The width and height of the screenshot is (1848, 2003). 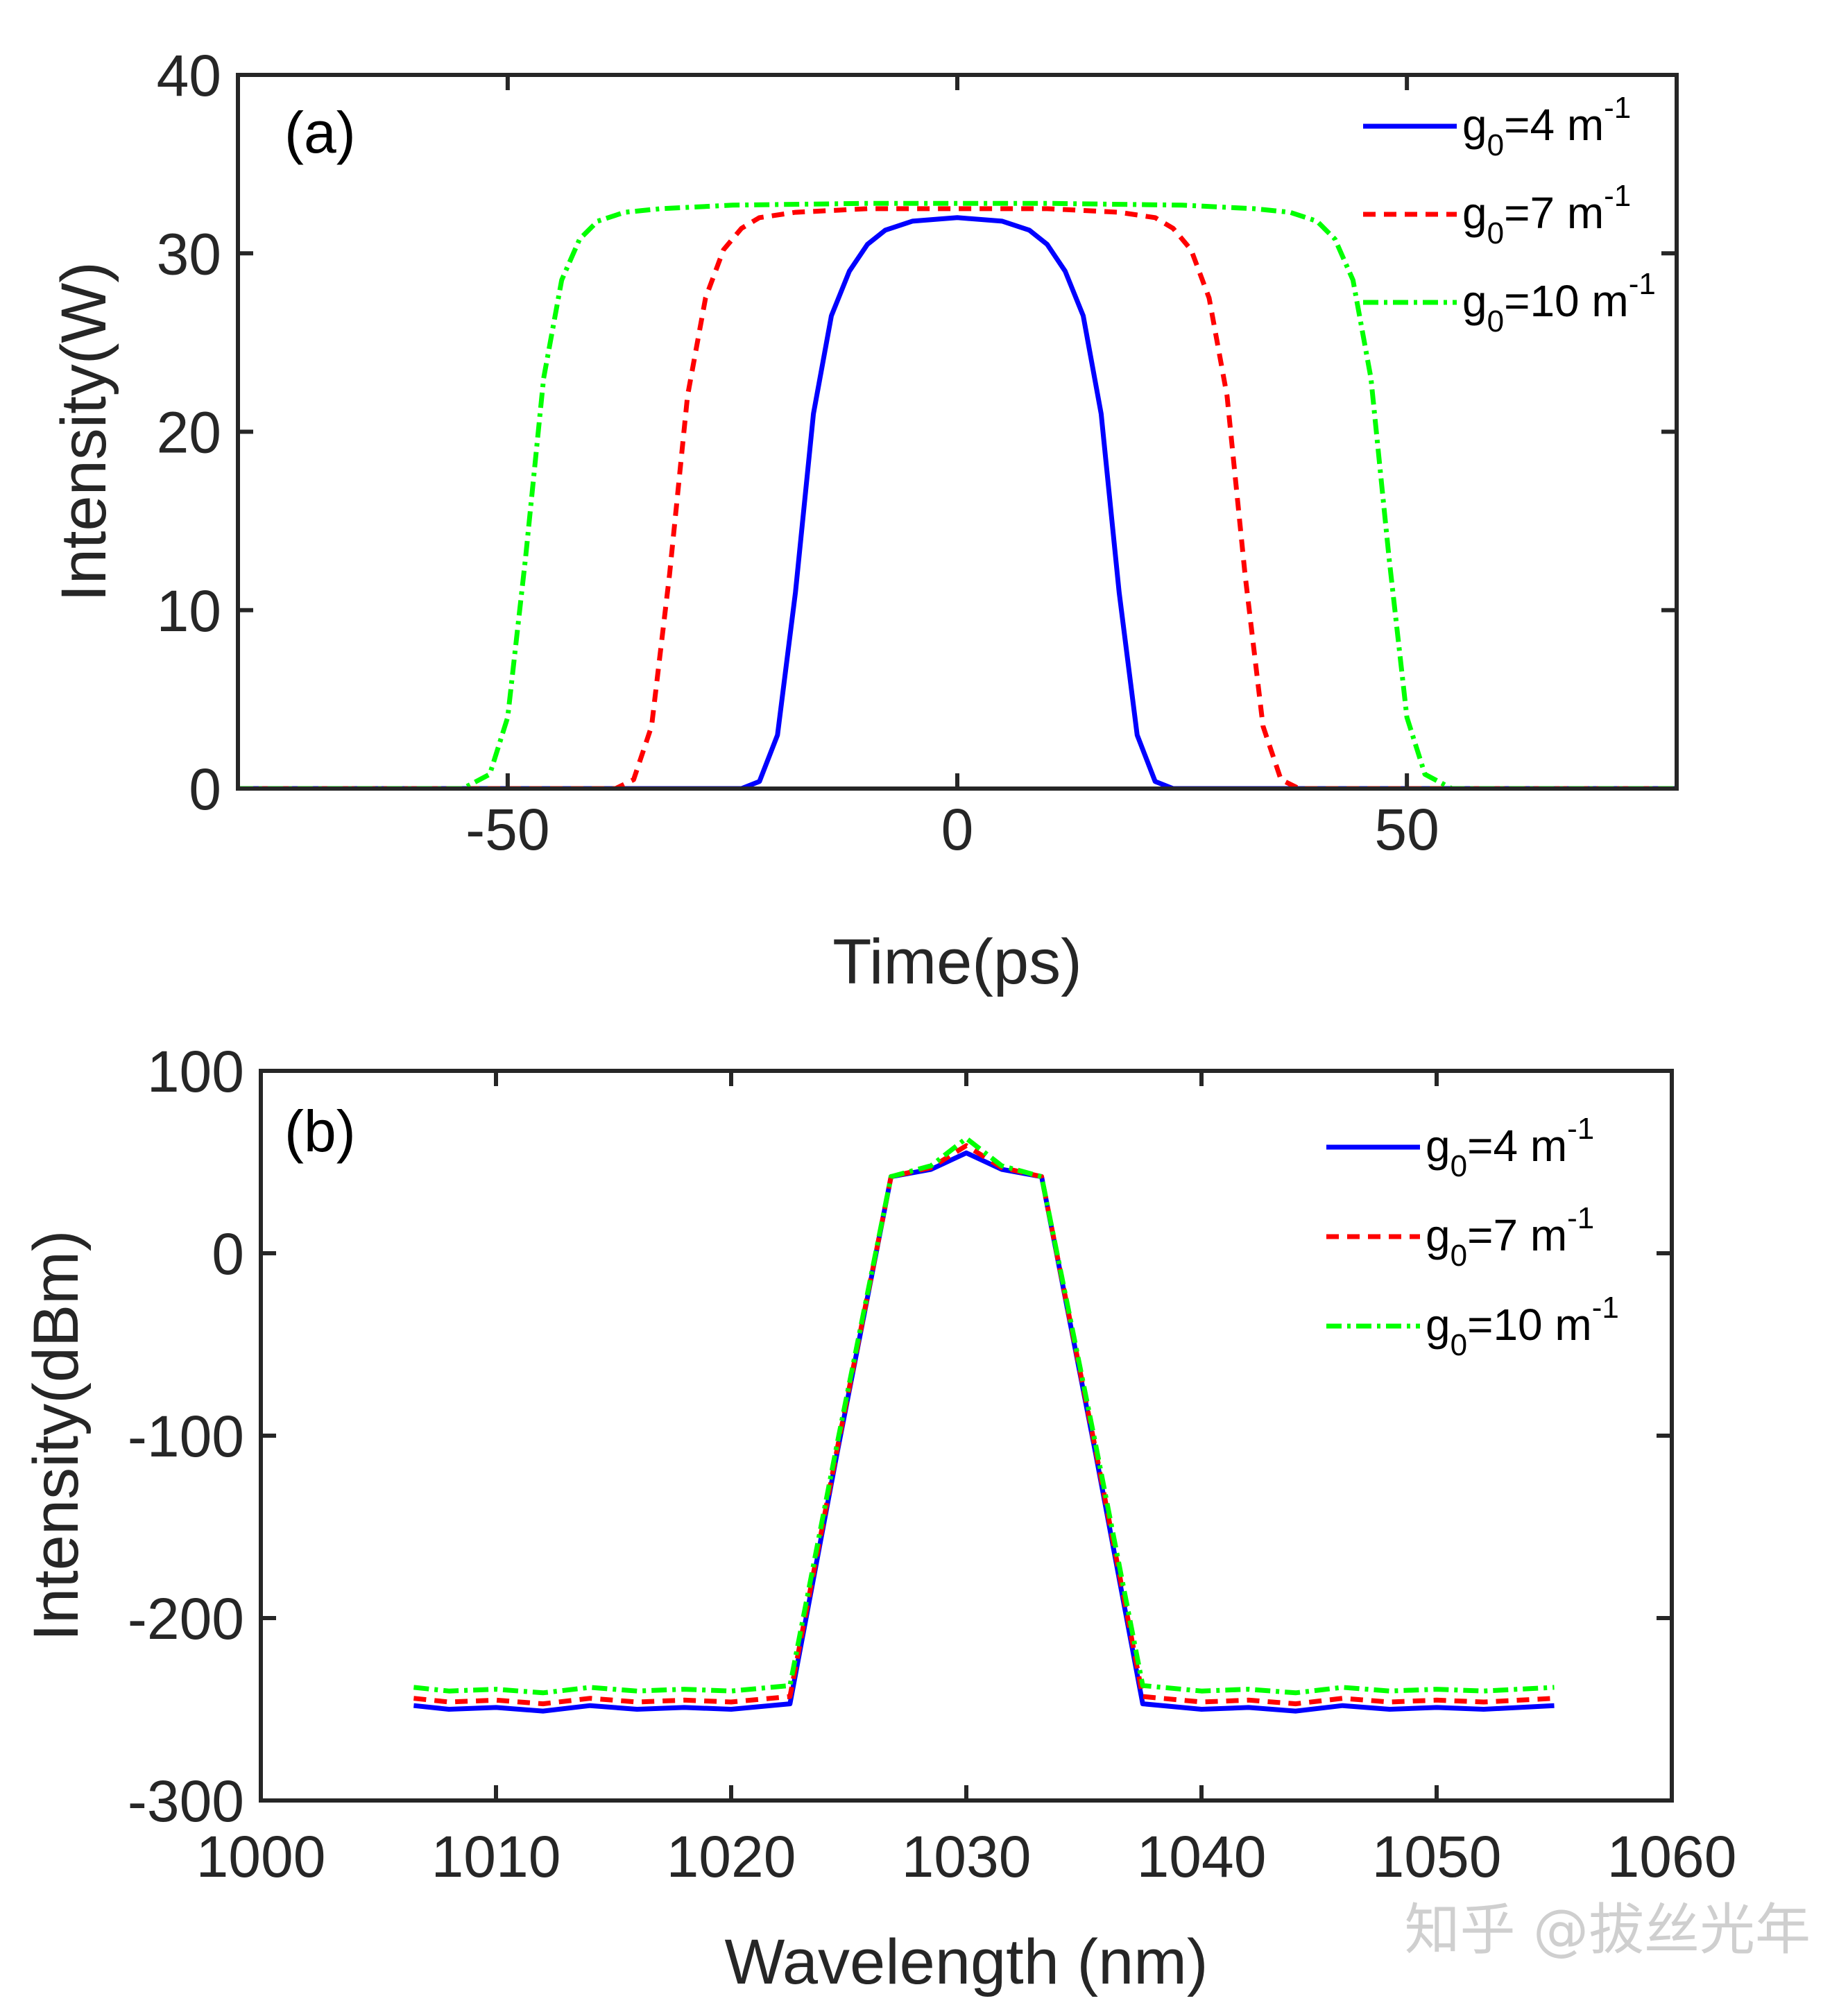 What do you see at coordinates (56, 1435) in the screenshot?
I see `y-axis-label: Intensity(dBm)` at bounding box center [56, 1435].